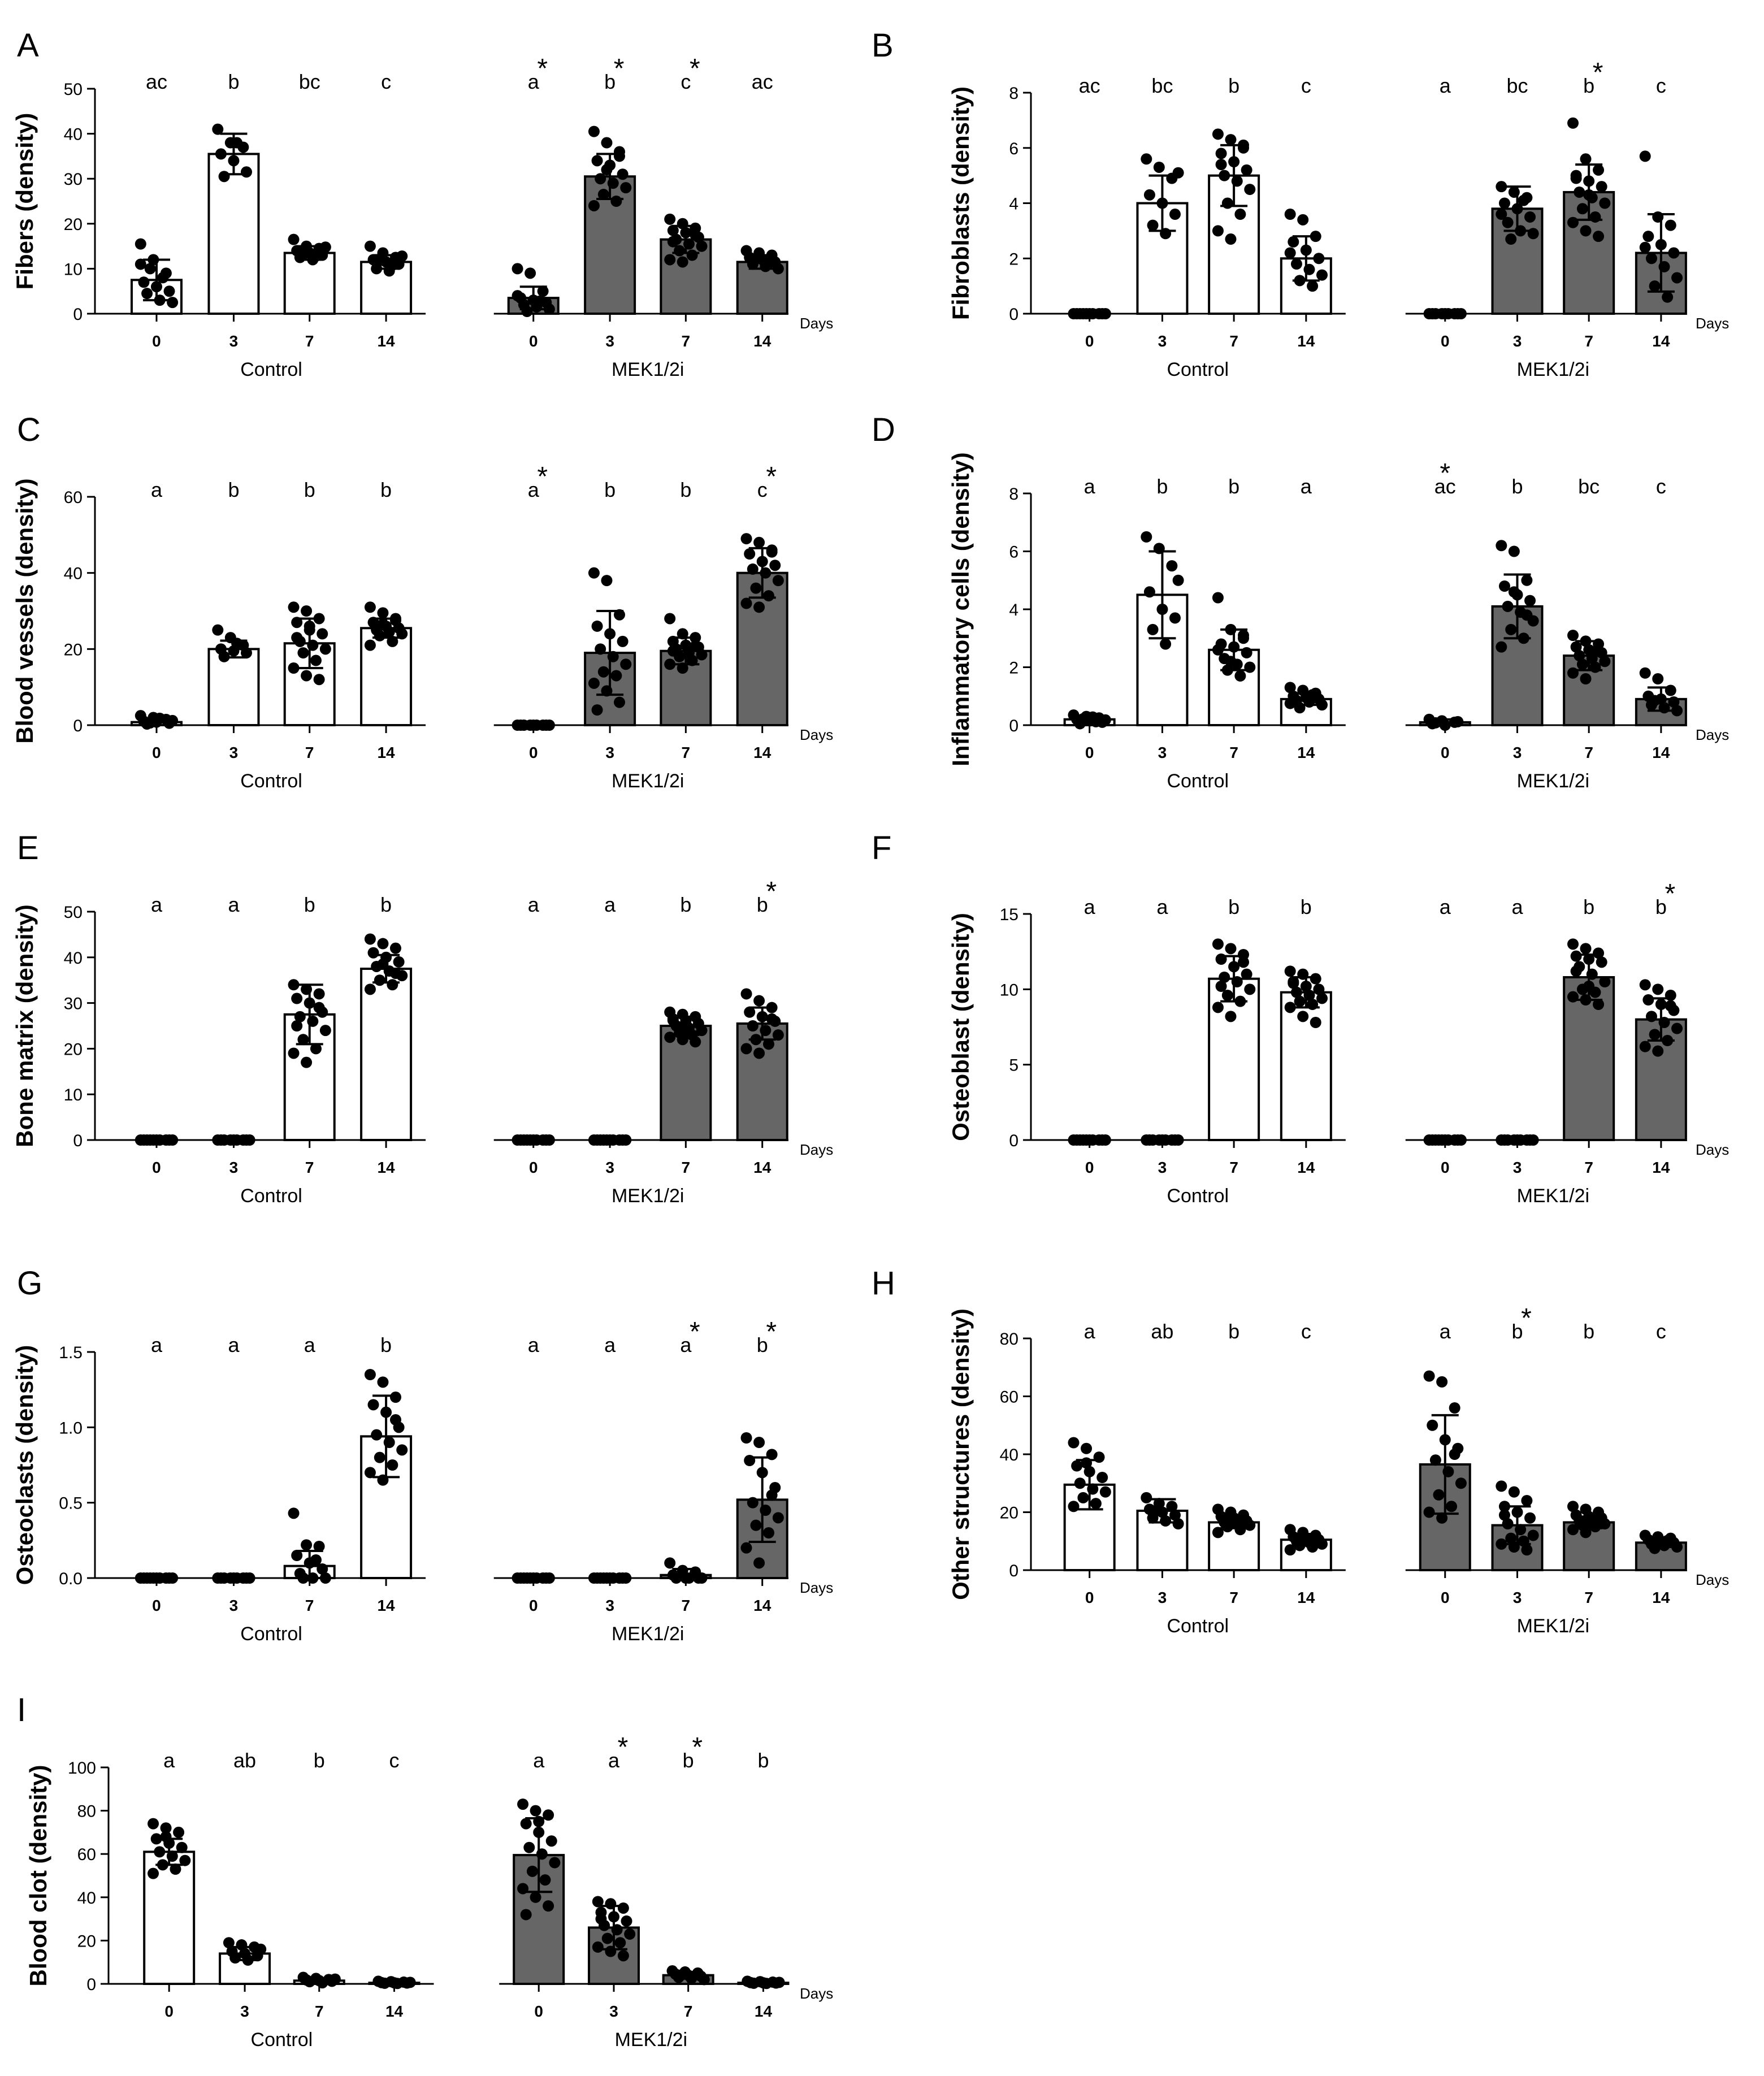 The height and width of the screenshot is (2076, 1764). I want to click on group-letter: bc, so click(1162, 85).